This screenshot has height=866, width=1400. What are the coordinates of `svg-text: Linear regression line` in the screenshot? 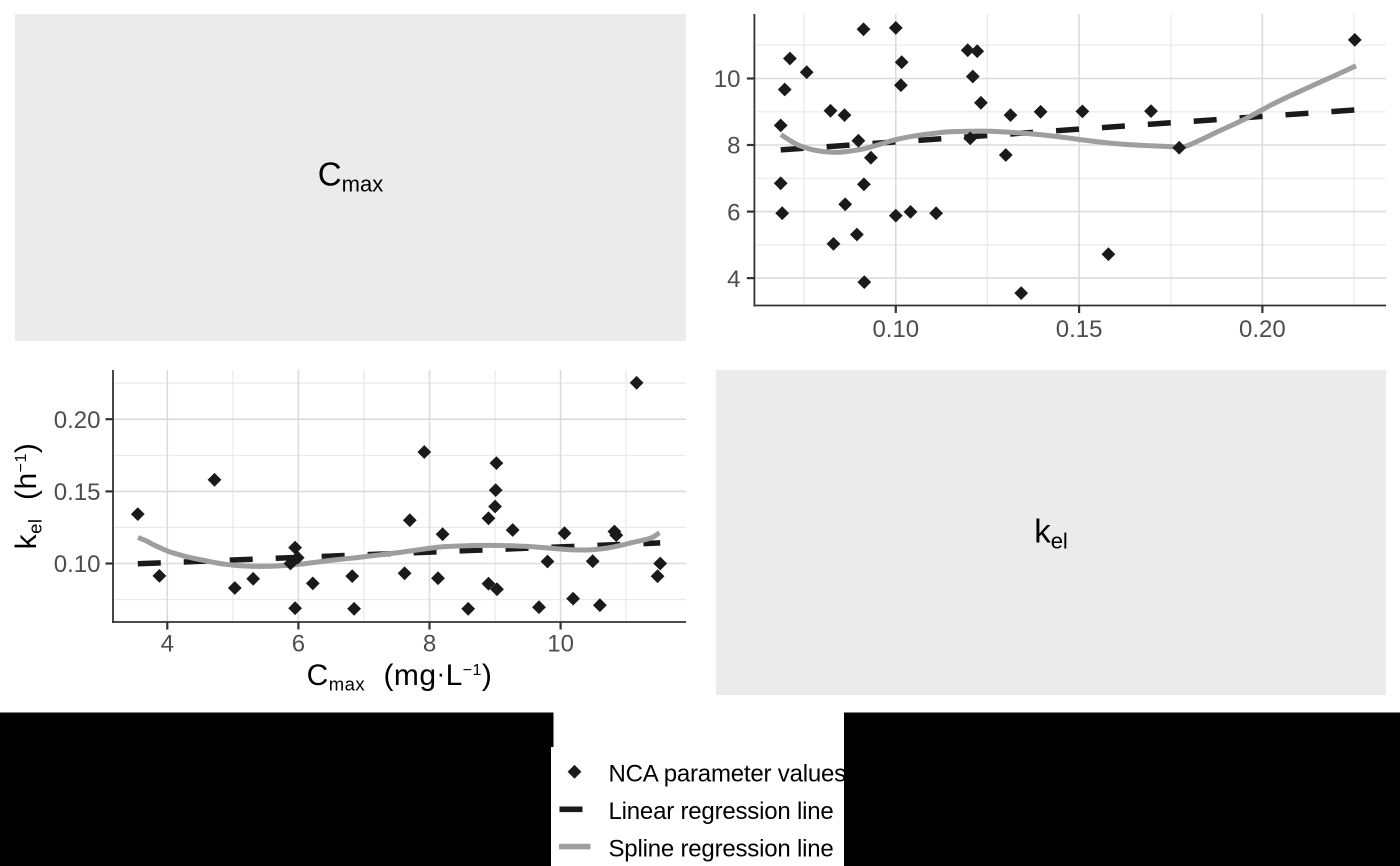 It's located at (721, 811).